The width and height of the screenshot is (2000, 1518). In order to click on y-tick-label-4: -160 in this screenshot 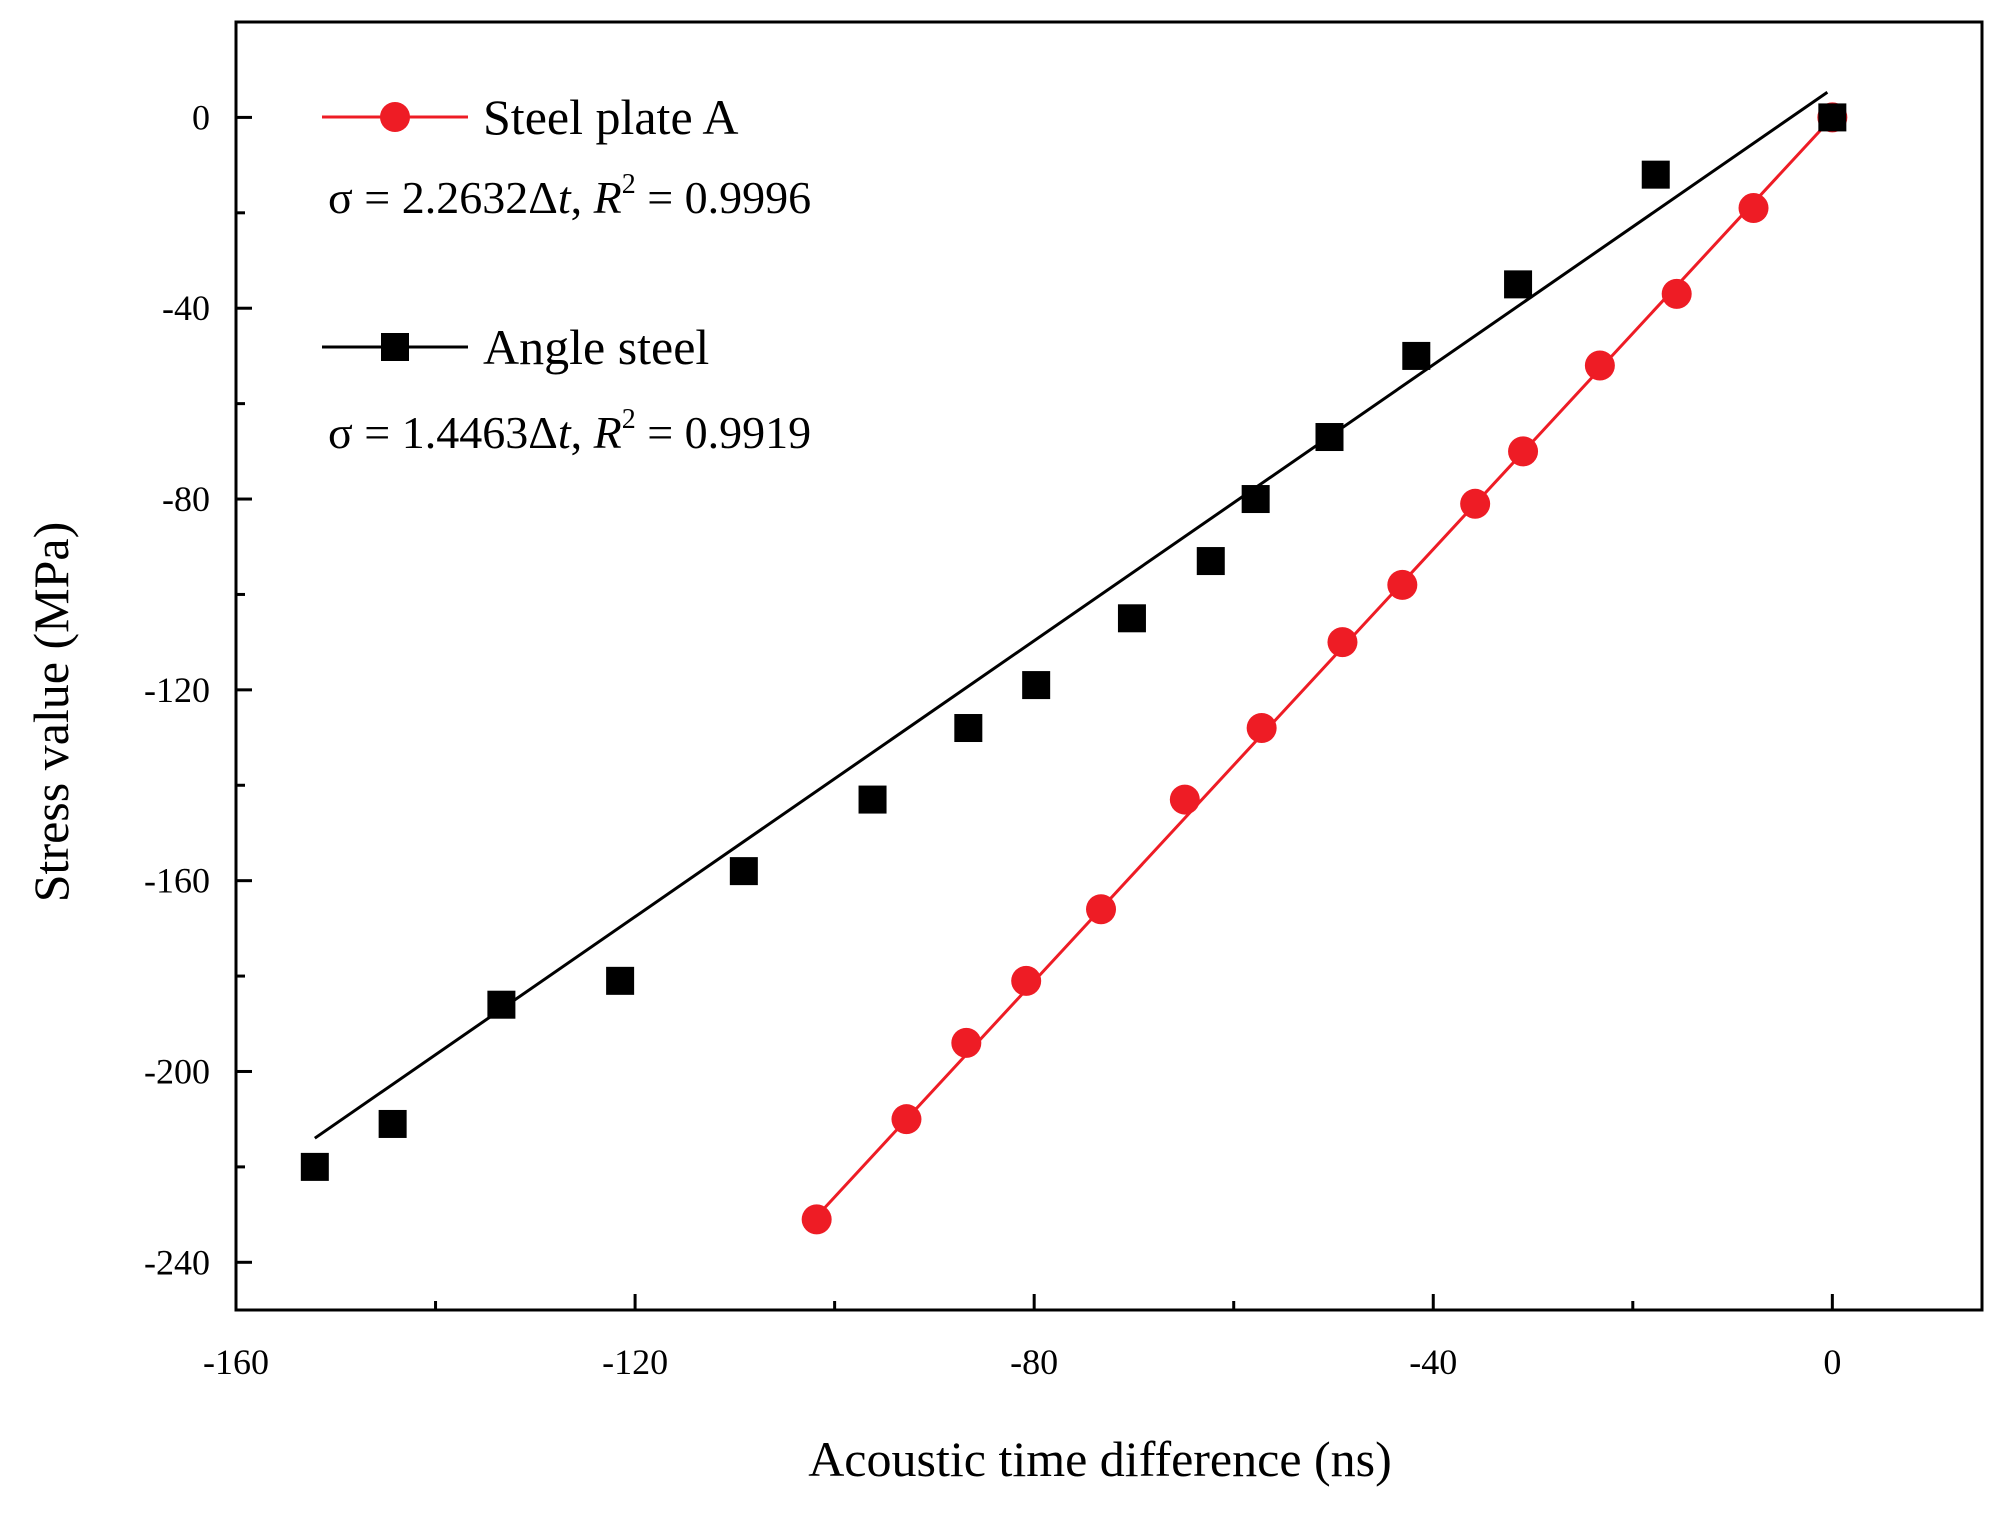, I will do `click(177, 881)`.